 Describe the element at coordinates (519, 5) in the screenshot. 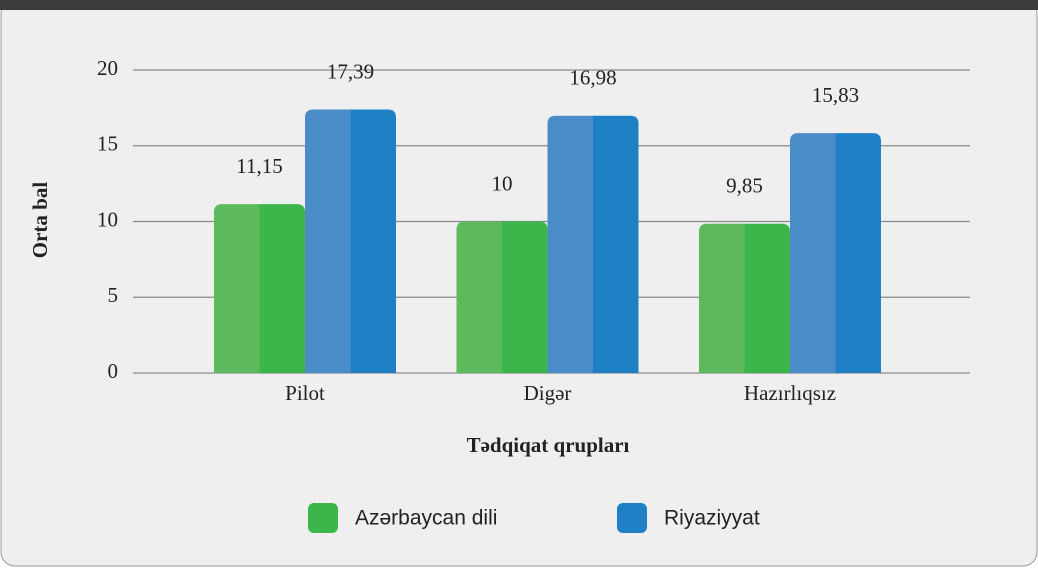

I see `top-border` at that location.